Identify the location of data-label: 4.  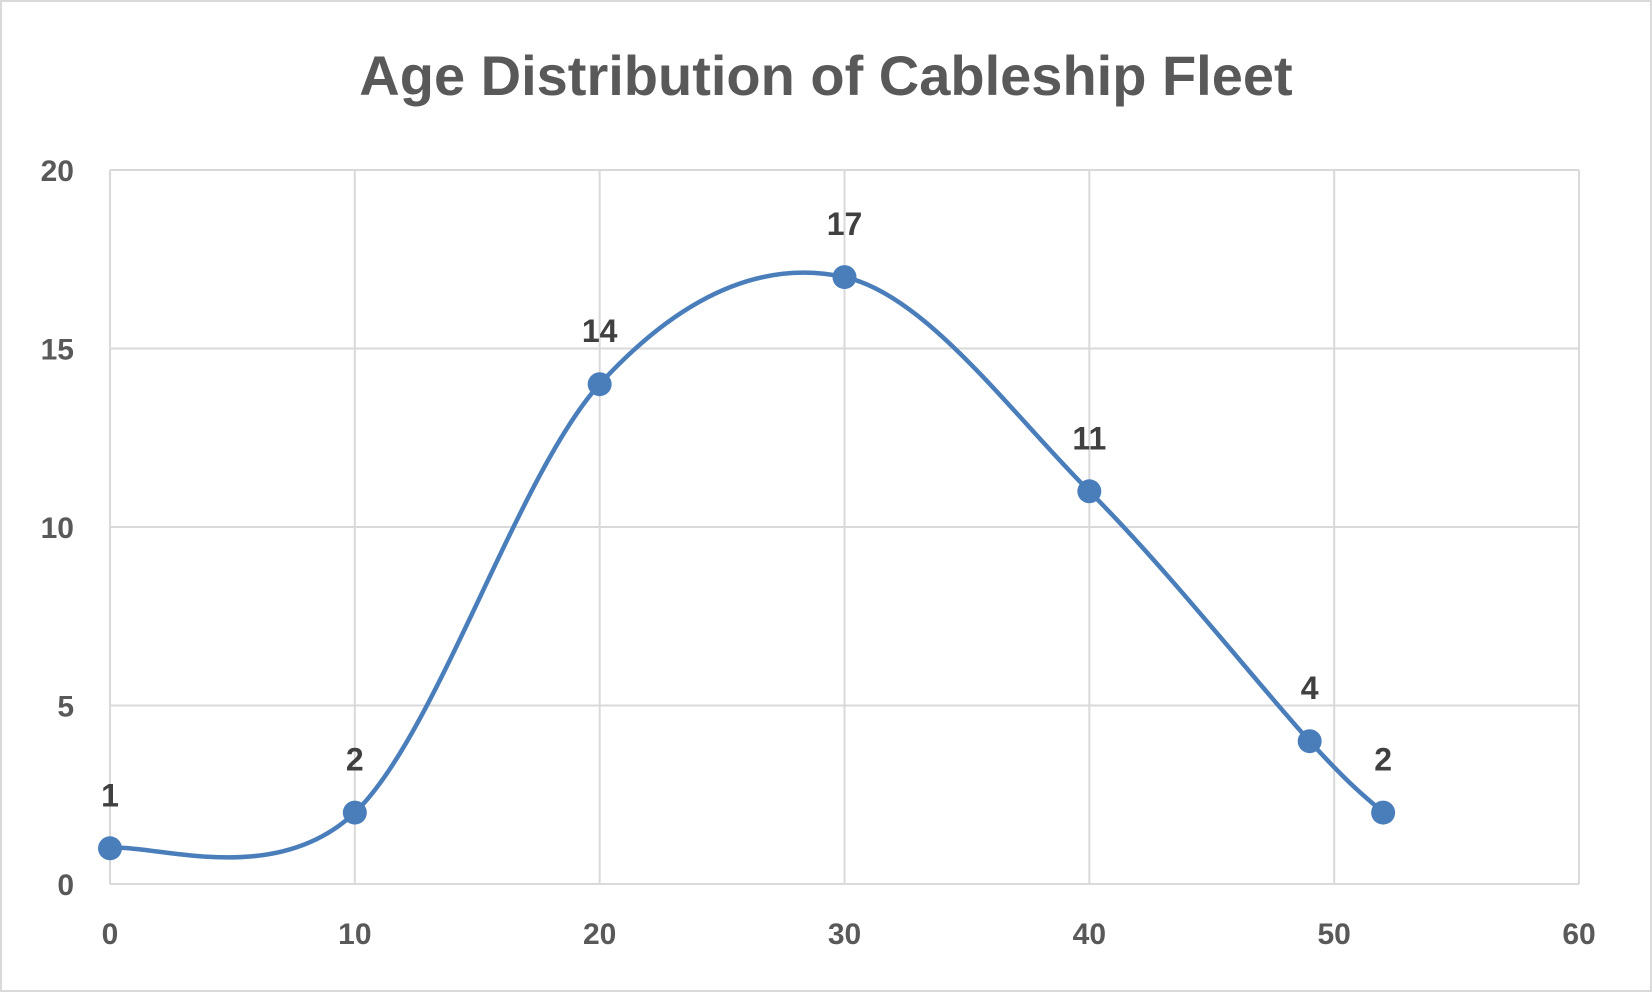
(1310, 688).